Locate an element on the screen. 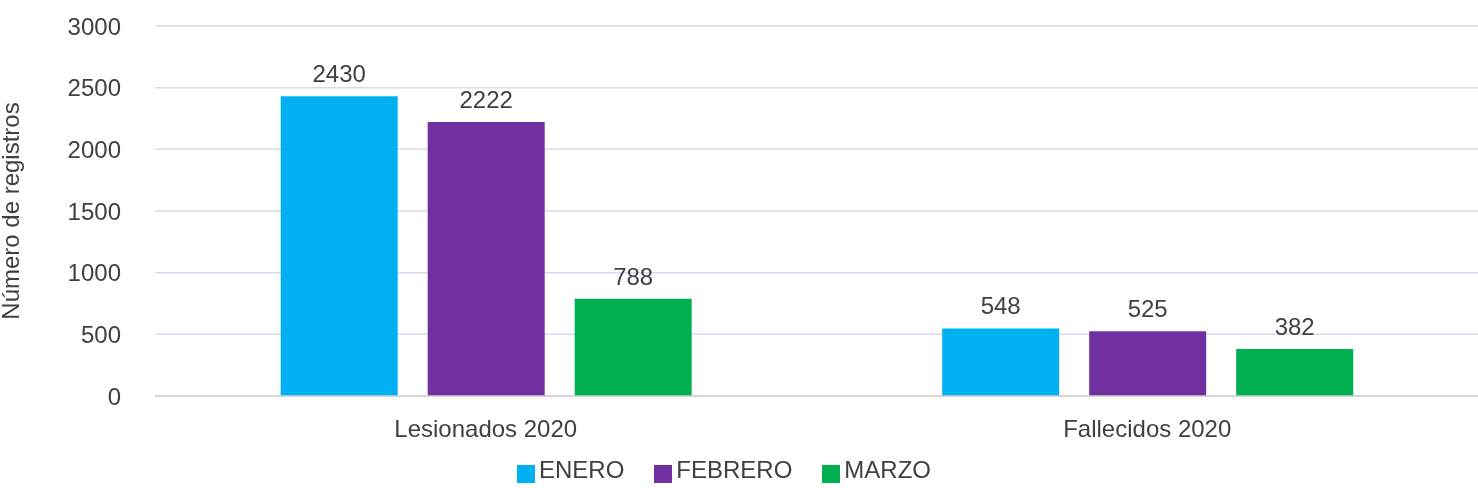 The image size is (1478, 488). legend-label: FEBRERO is located at coordinates (734, 469).